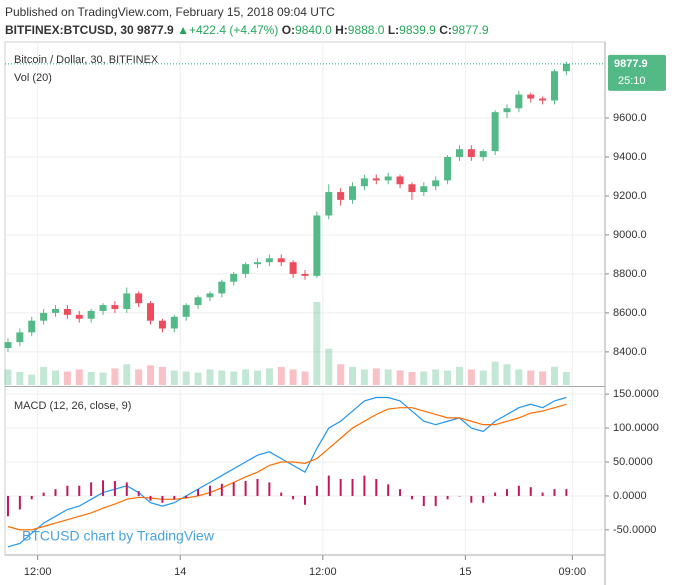  I want to click on x-tick-label: 09:00, so click(573, 572).